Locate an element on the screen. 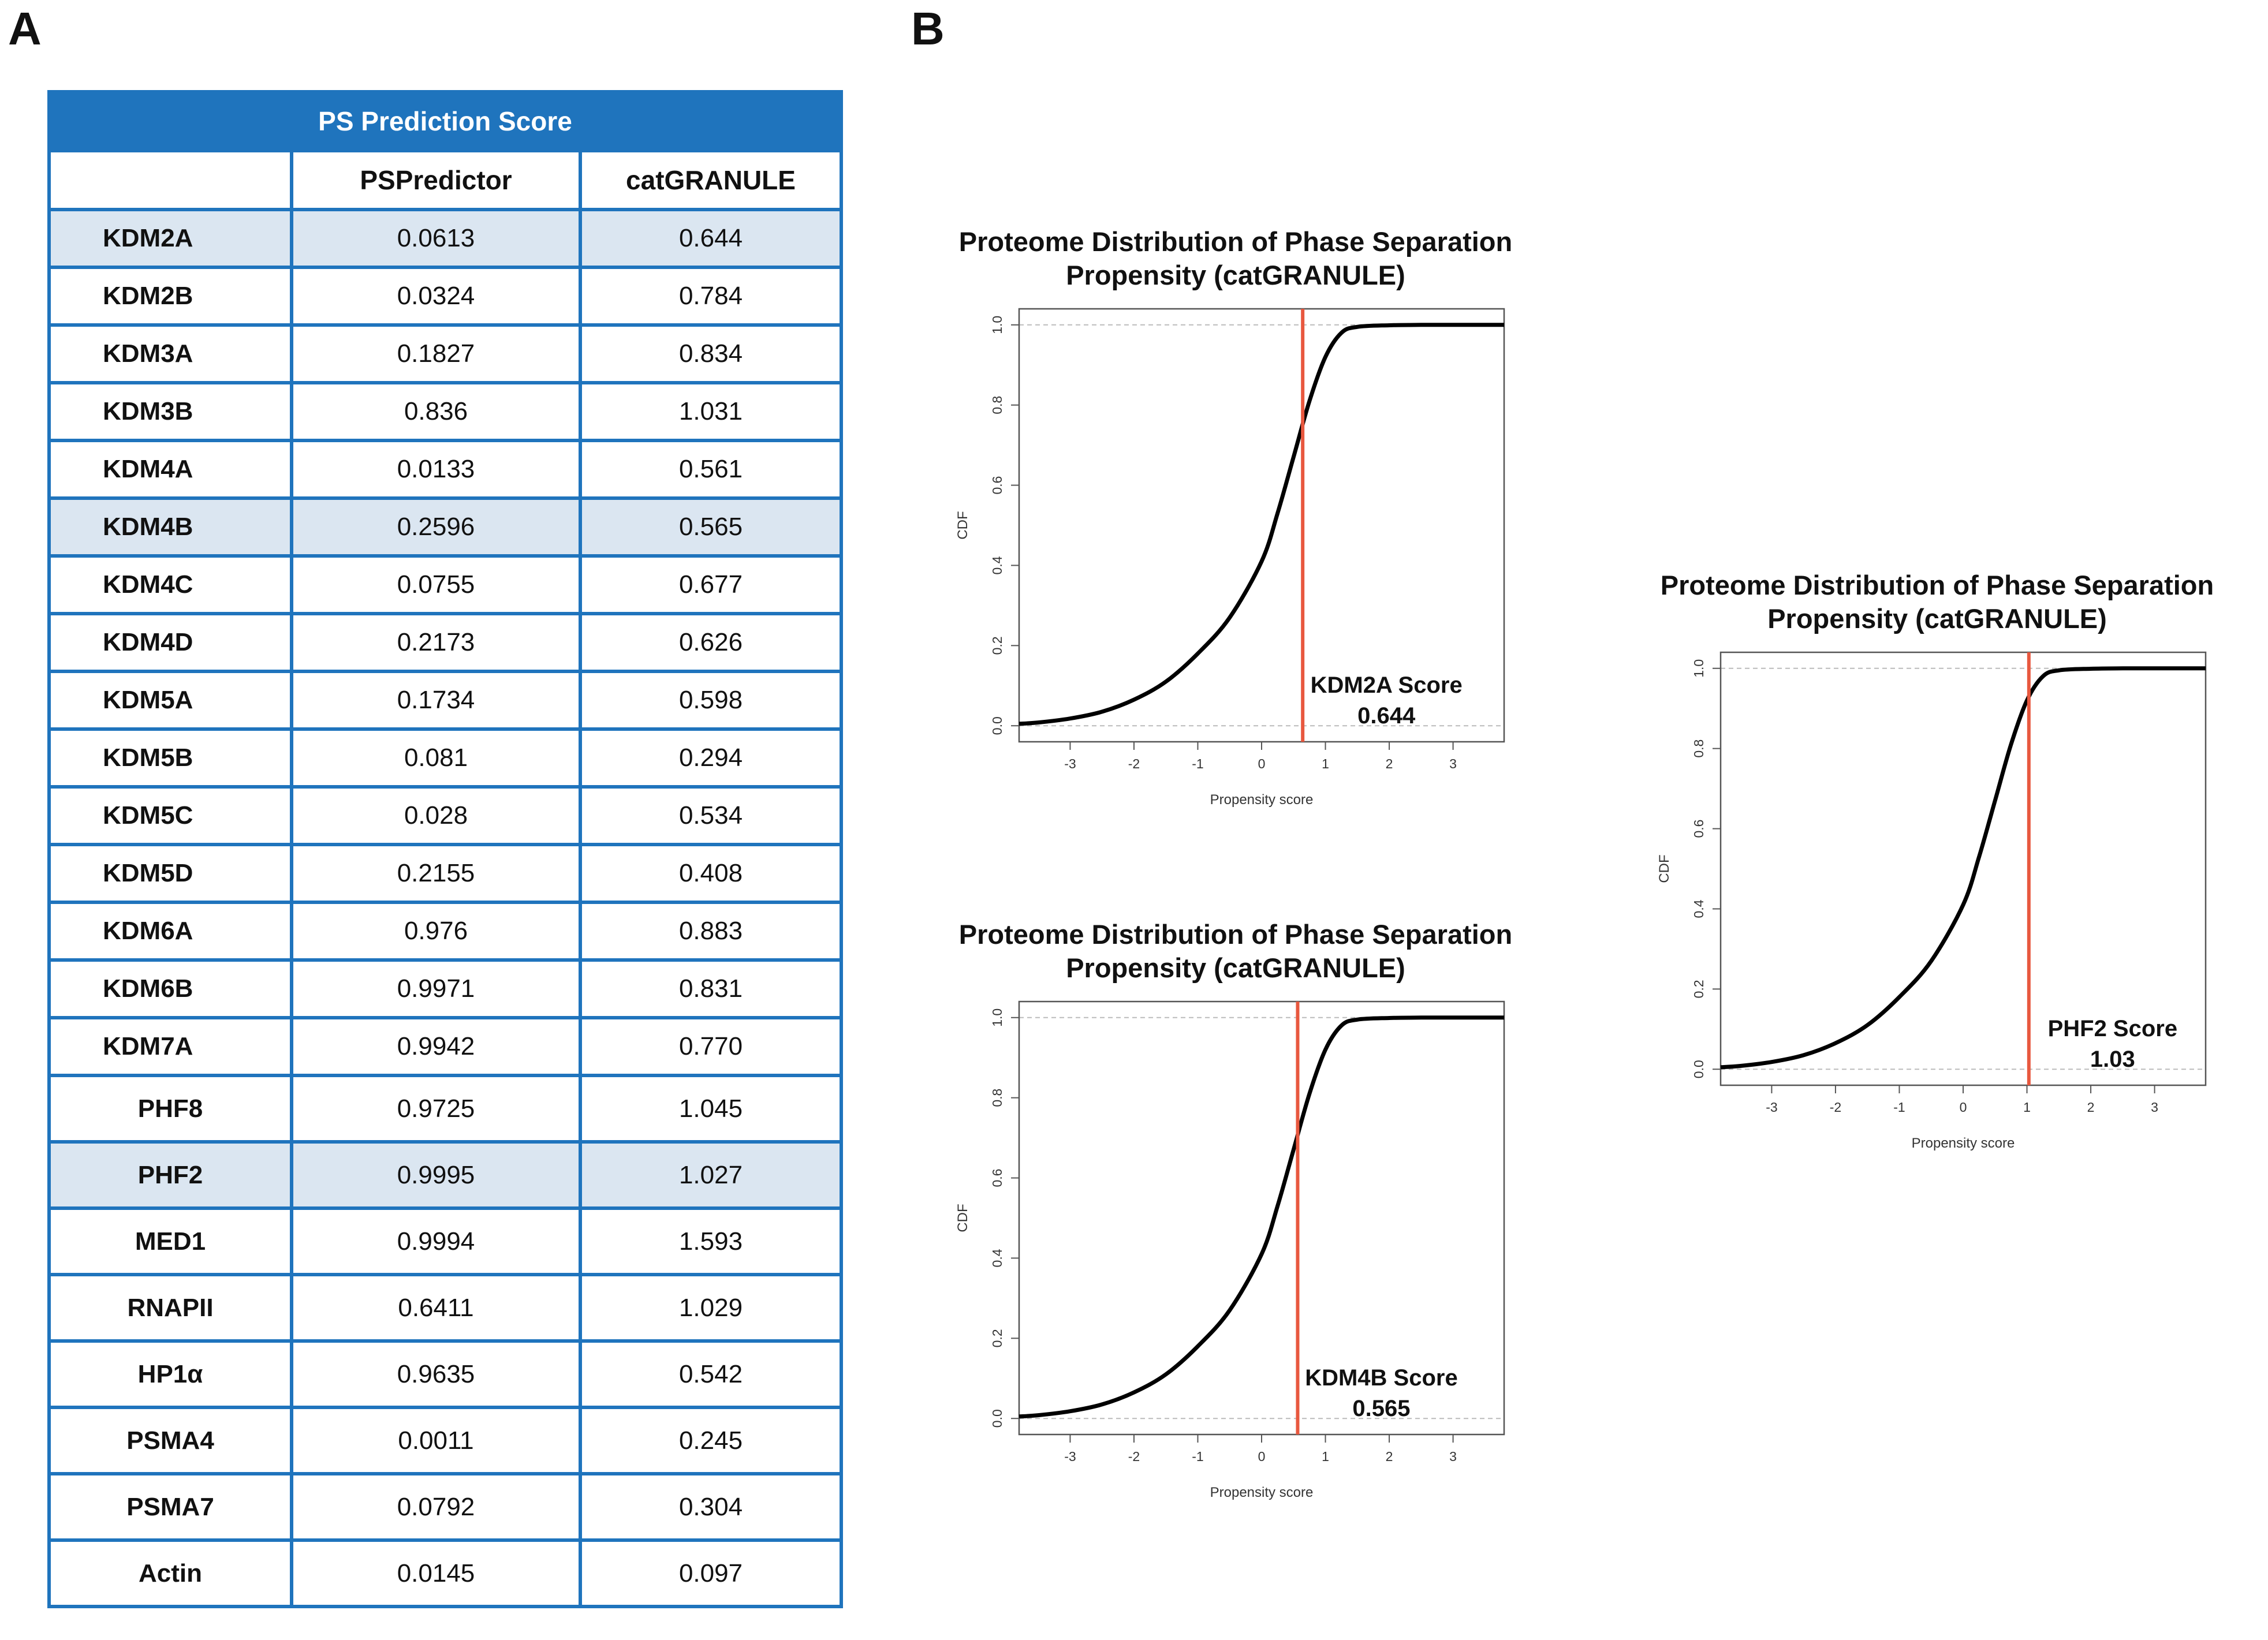 The height and width of the screenshot is (1640, 2268). pspredictor-cell: 0.6411 is located at coordinates (436, 1308).